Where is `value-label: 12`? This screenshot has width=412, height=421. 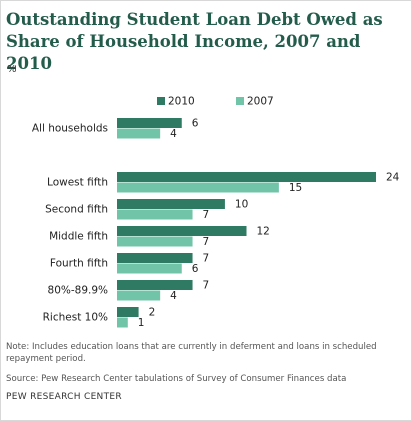 value-label: 12 is located at coordinates (263, 231).